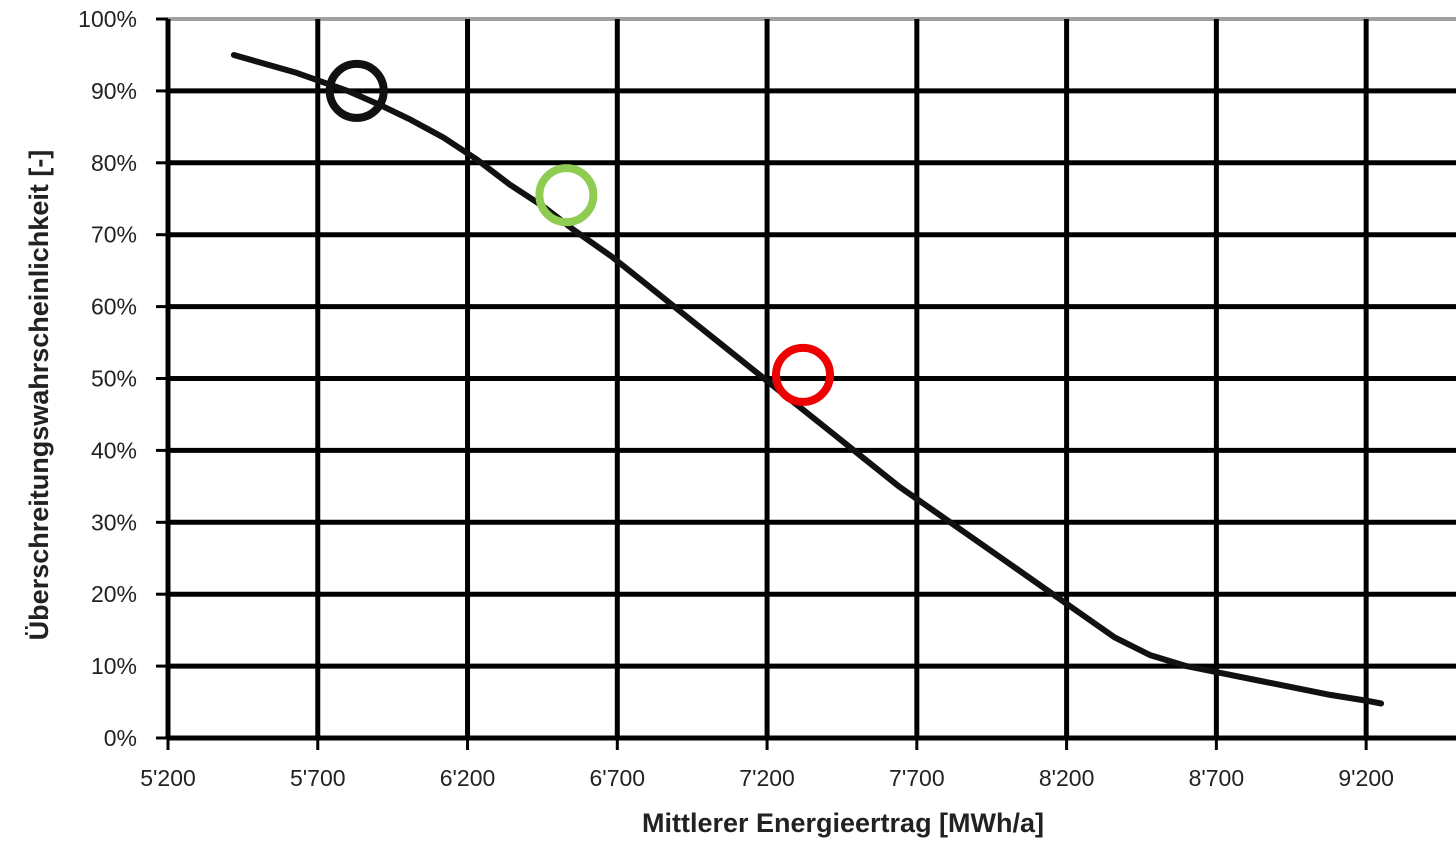 This screenshot has height=847, width=1456. Describe the element at coordinates (1067, 778) in the screenshot. I see `x-tick-label: 8'200` at that location.